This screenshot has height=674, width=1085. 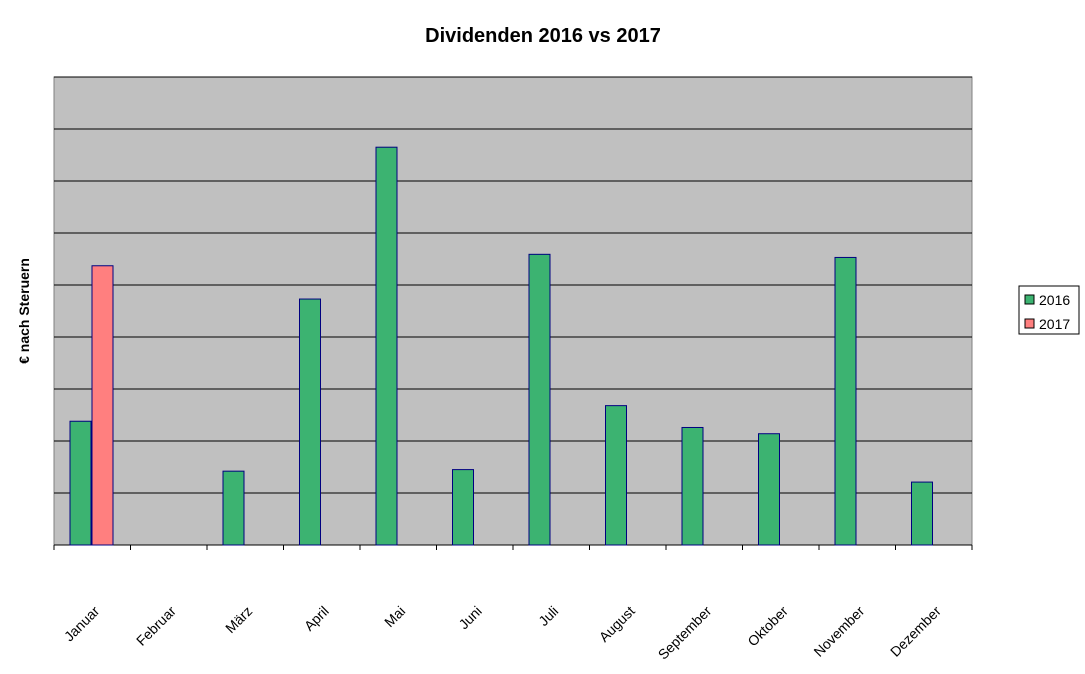 I want to click on x-tick-label: Mai, so click(x=394, y=616).